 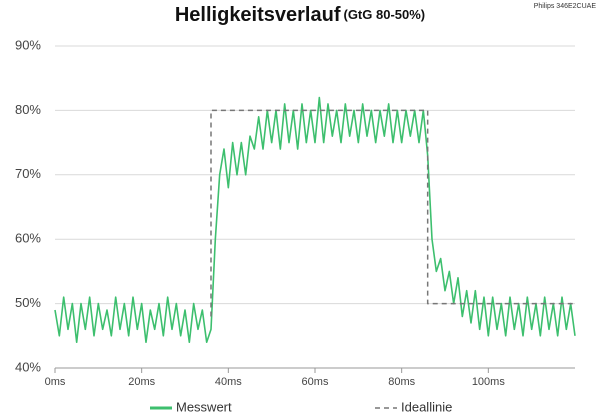 What do you see at coordinates (28, 302) in the screenshot?
I see `y-tick-label: 50%` at bounding box center [28, 302].